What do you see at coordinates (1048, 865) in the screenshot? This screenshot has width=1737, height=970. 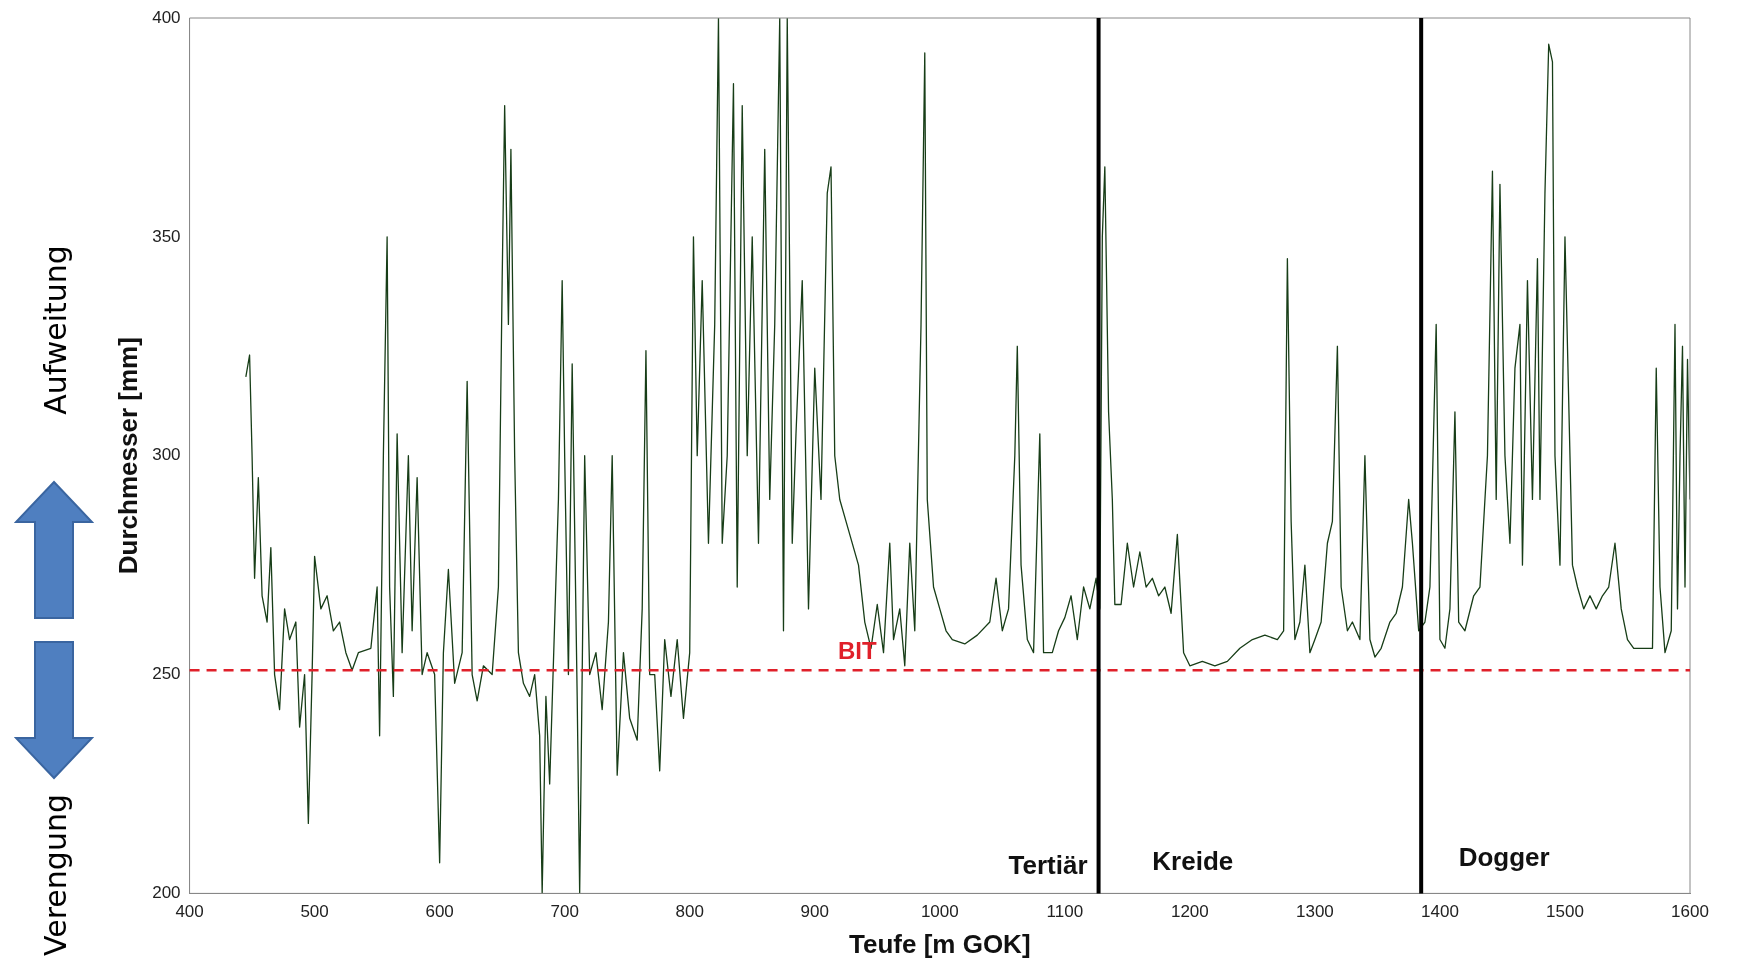 I see `annotation: Tertiär` at bounding box center [1048, 865].